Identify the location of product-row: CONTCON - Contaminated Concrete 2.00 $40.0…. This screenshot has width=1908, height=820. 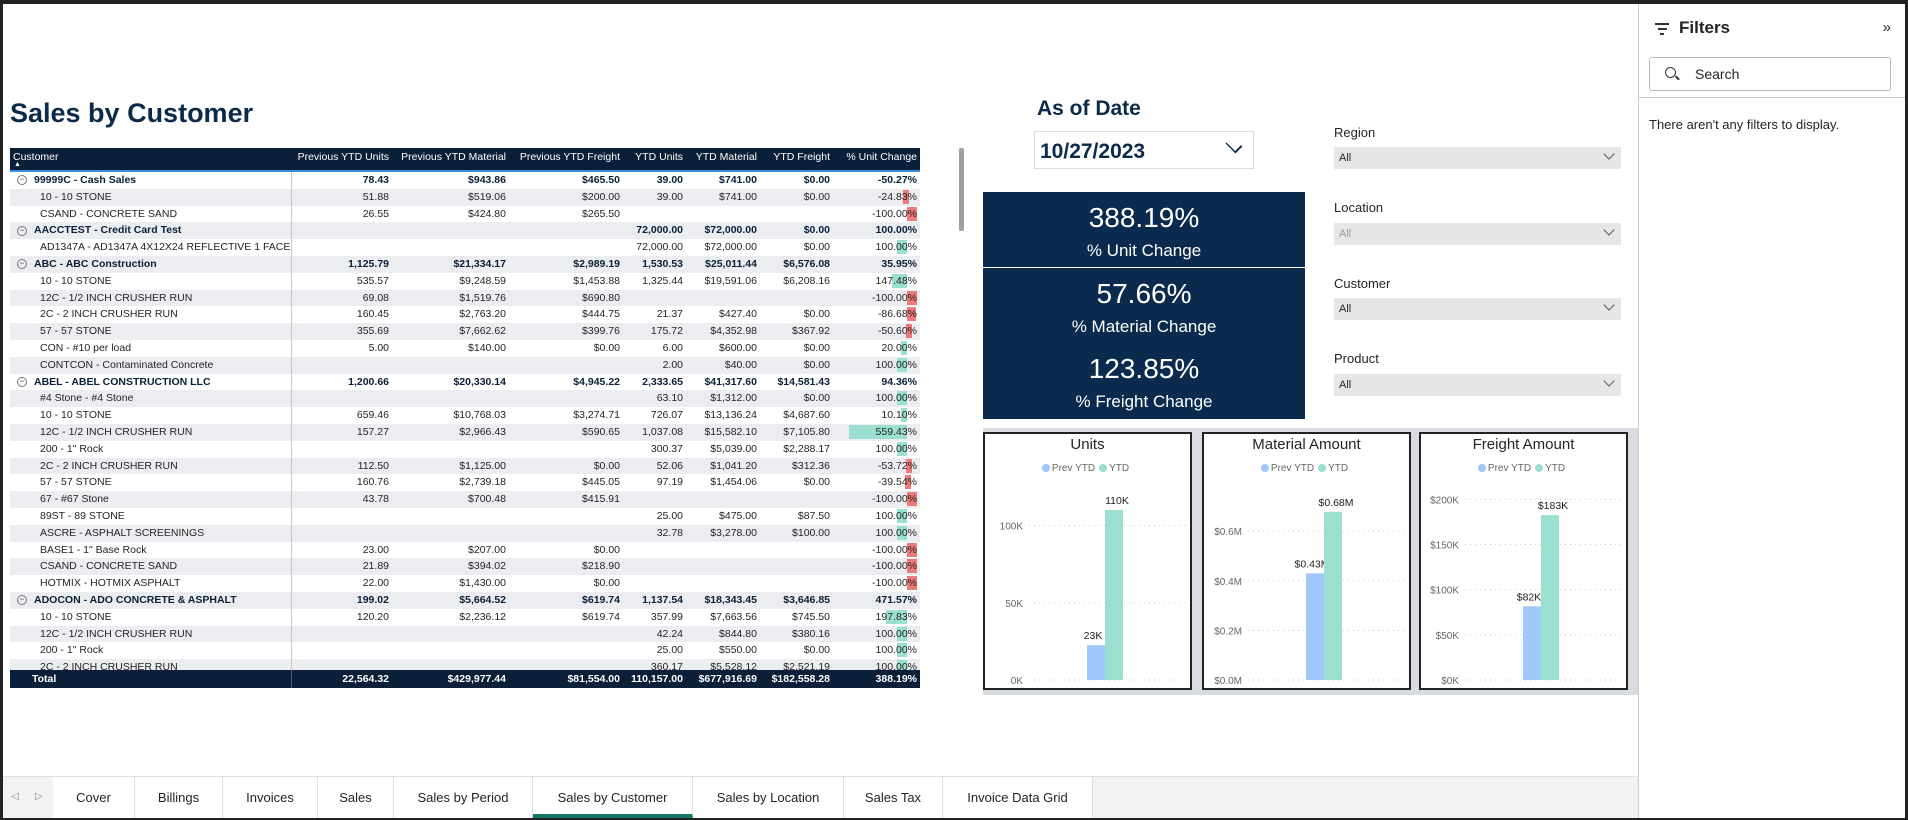
(465, 365).